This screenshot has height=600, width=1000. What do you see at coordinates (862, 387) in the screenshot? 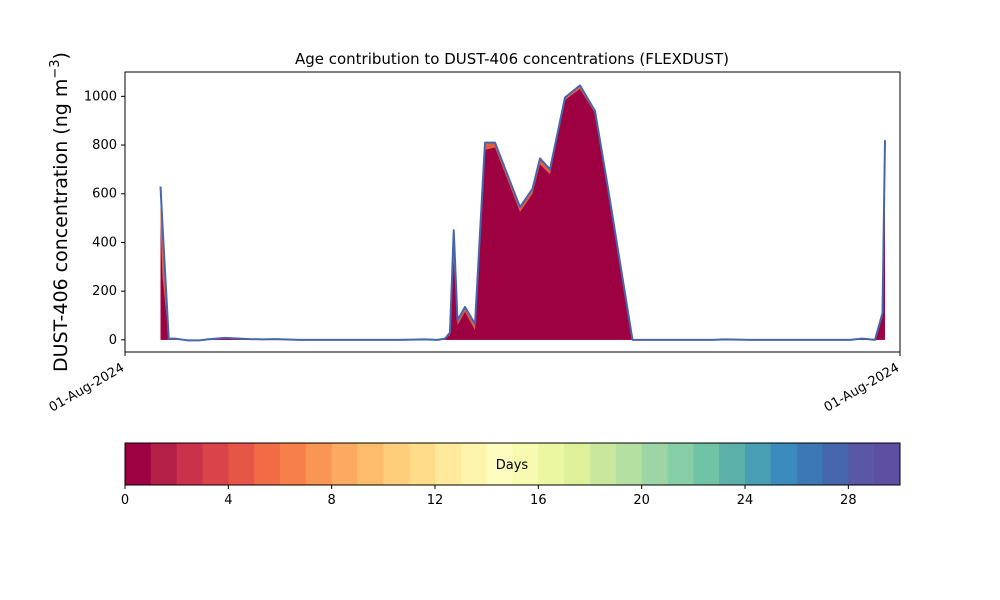
I see `x-tick-label: 01-Aug-2024` at bounding box center [862, 387].